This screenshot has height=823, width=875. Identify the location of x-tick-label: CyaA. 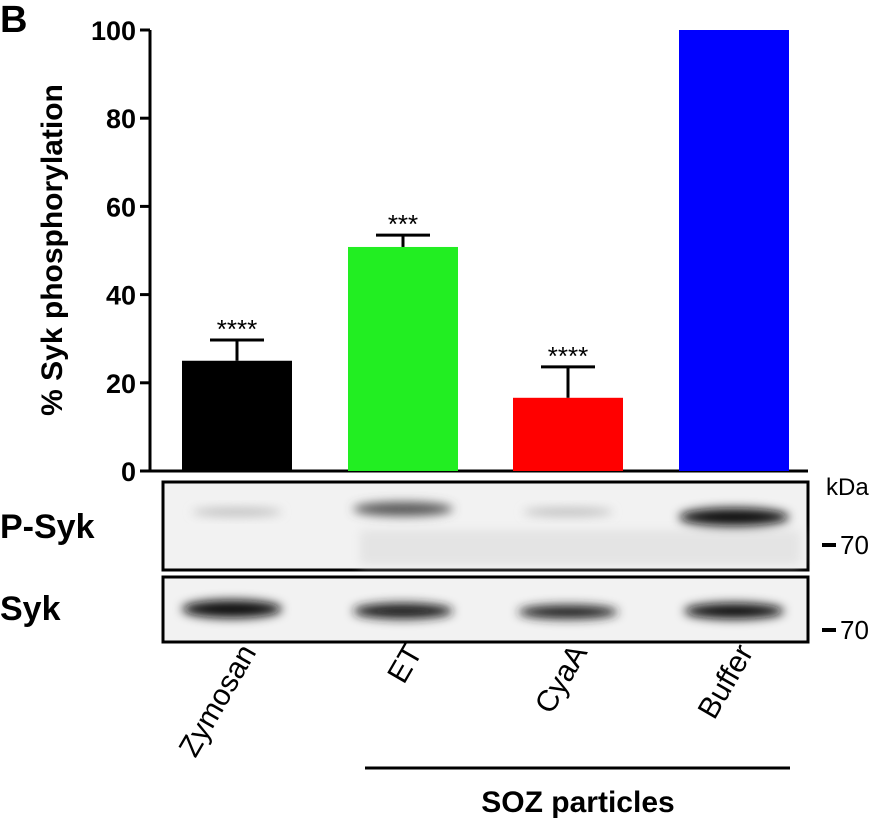
(561, 679).